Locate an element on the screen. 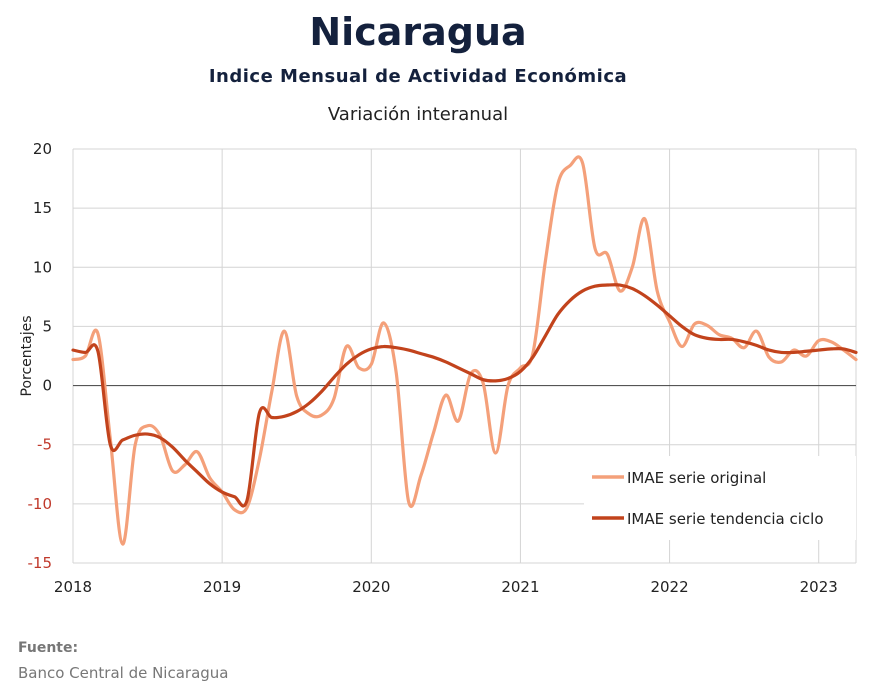  legend-background is located at coordinates (720, 498).